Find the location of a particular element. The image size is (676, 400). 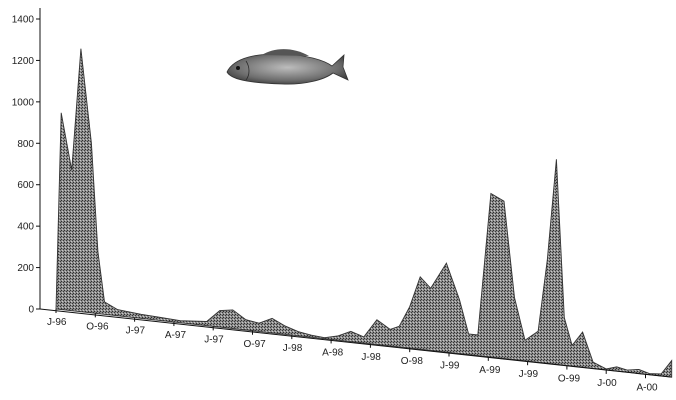

x-tick-label: A-00 is located at coordinates (648, 387).